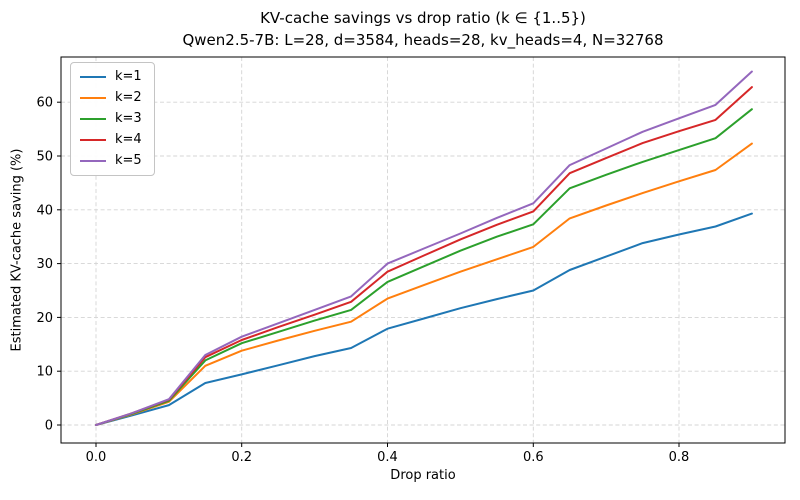  What do you see at coordinates (96, 457) in the screenshot?
I see `x-tick-label: 0.0` at bounding box center [96, 457].